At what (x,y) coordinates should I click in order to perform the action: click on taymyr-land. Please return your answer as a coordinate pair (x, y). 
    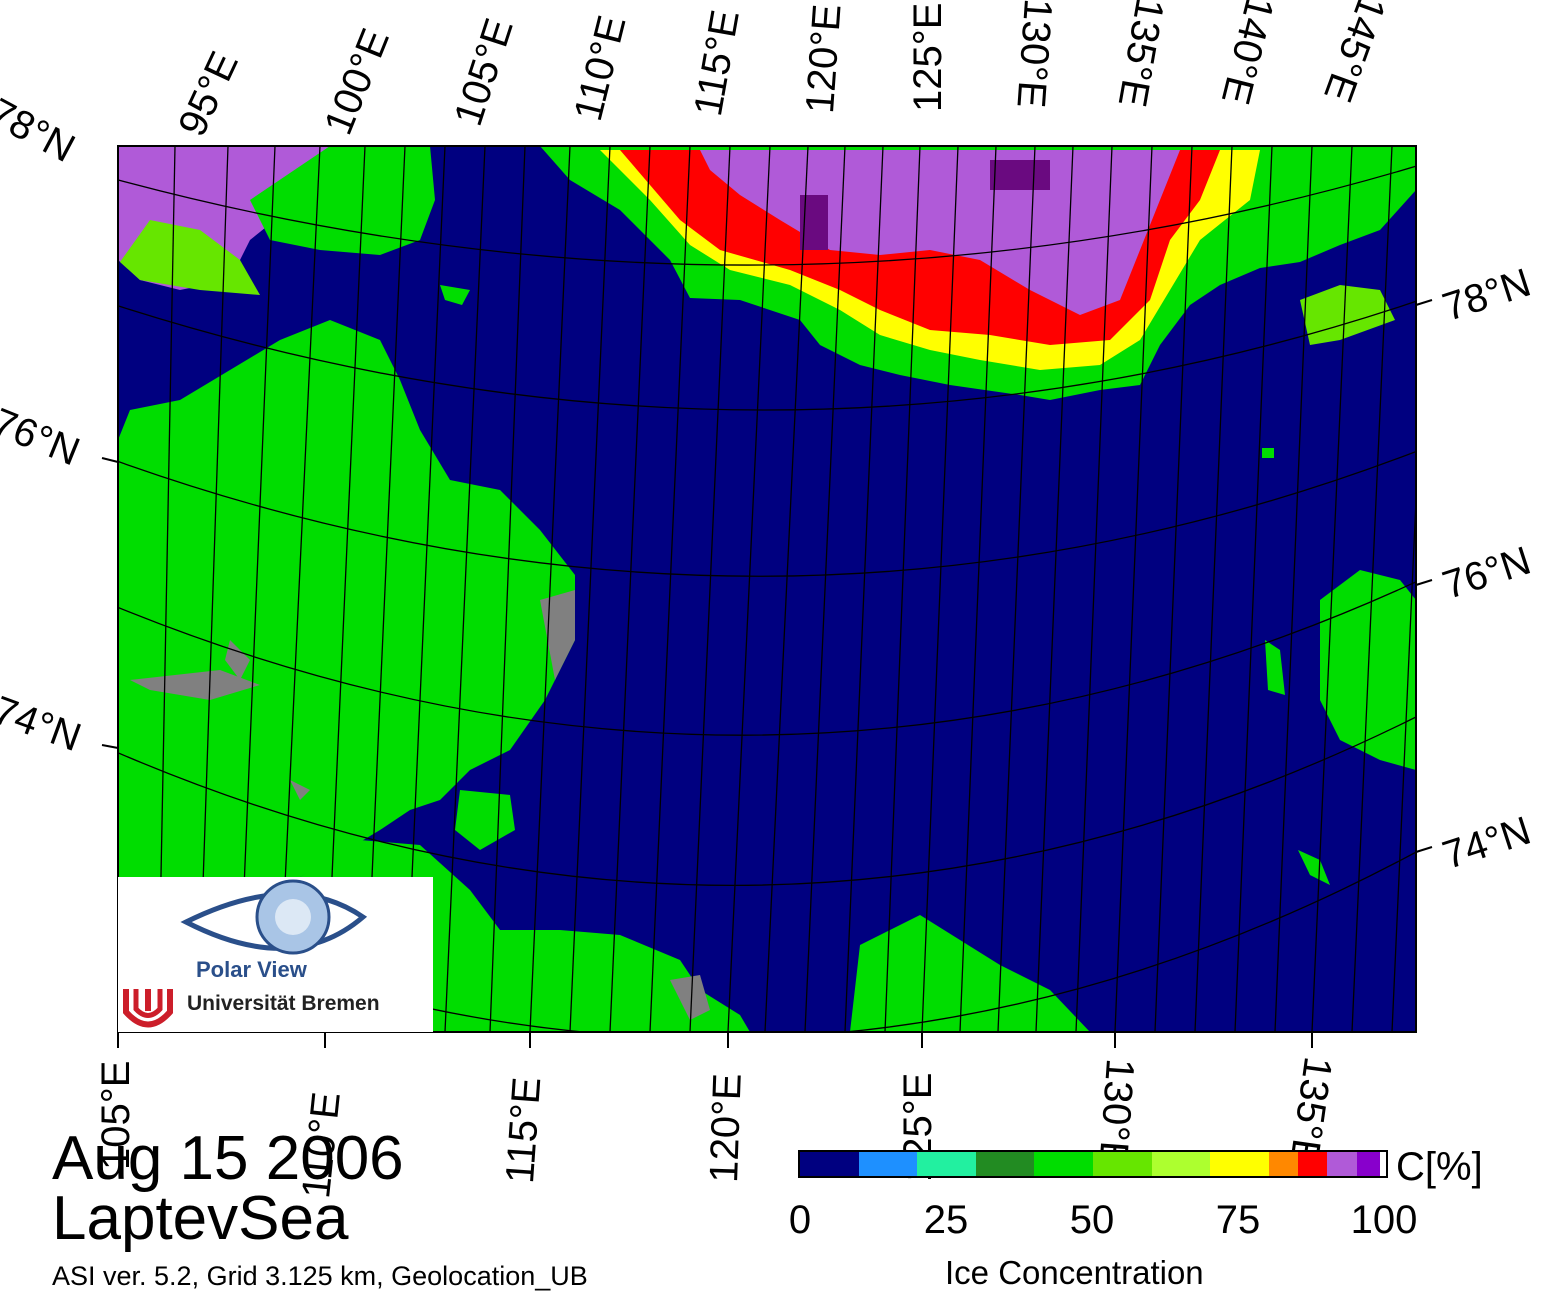
    Looking at the image, I should click on (346, 598).